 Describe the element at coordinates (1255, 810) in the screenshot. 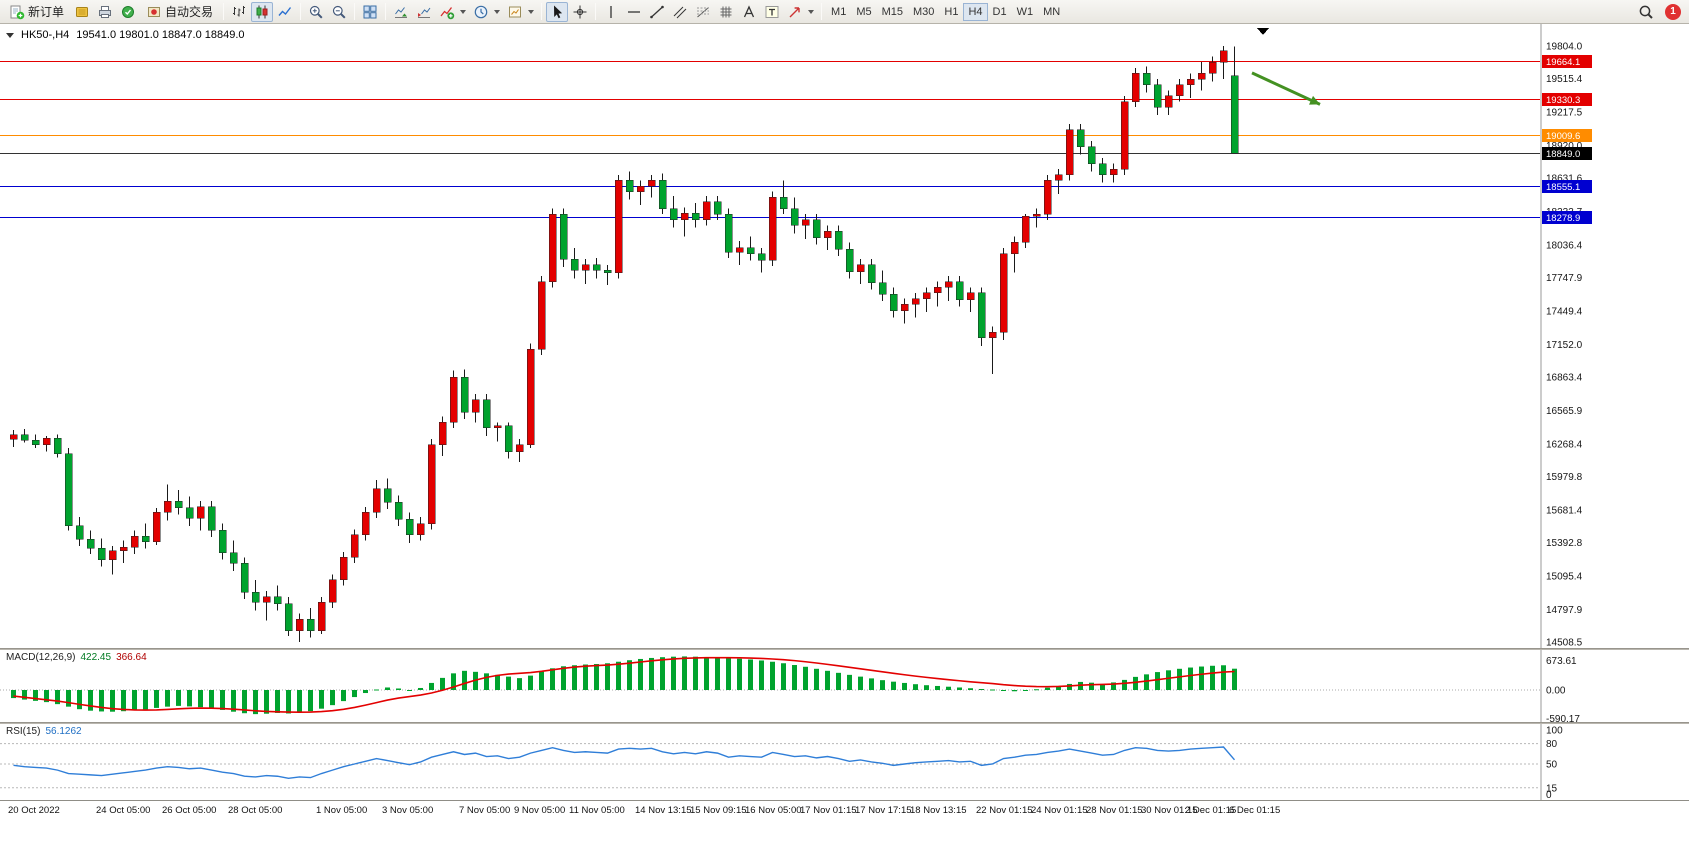

I see `time-axis-label: 6 Dec 01:15` at that location.